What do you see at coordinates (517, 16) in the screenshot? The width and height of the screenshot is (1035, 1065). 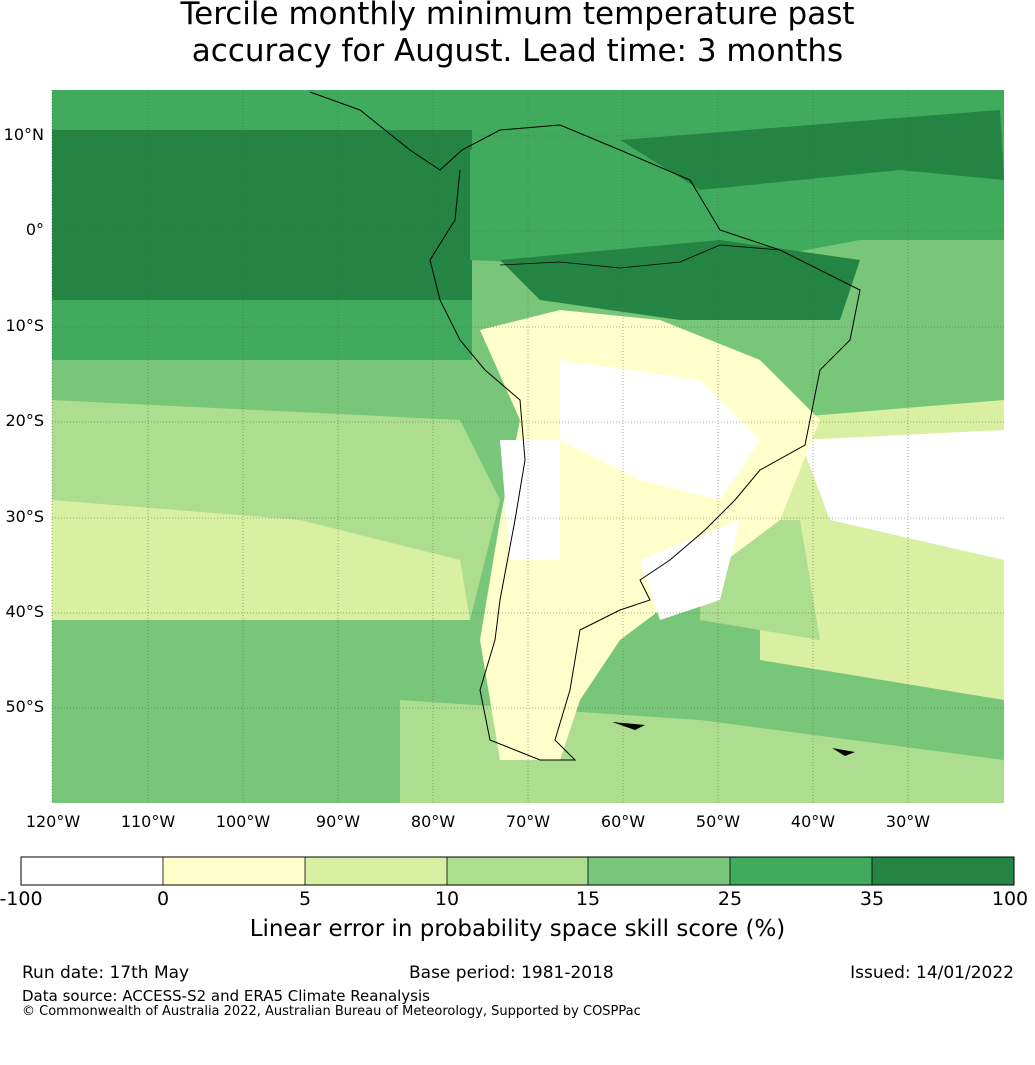 I see `map-title-line-1: Tercile monthly minimum temperature past` at bounding box center [517, 16].